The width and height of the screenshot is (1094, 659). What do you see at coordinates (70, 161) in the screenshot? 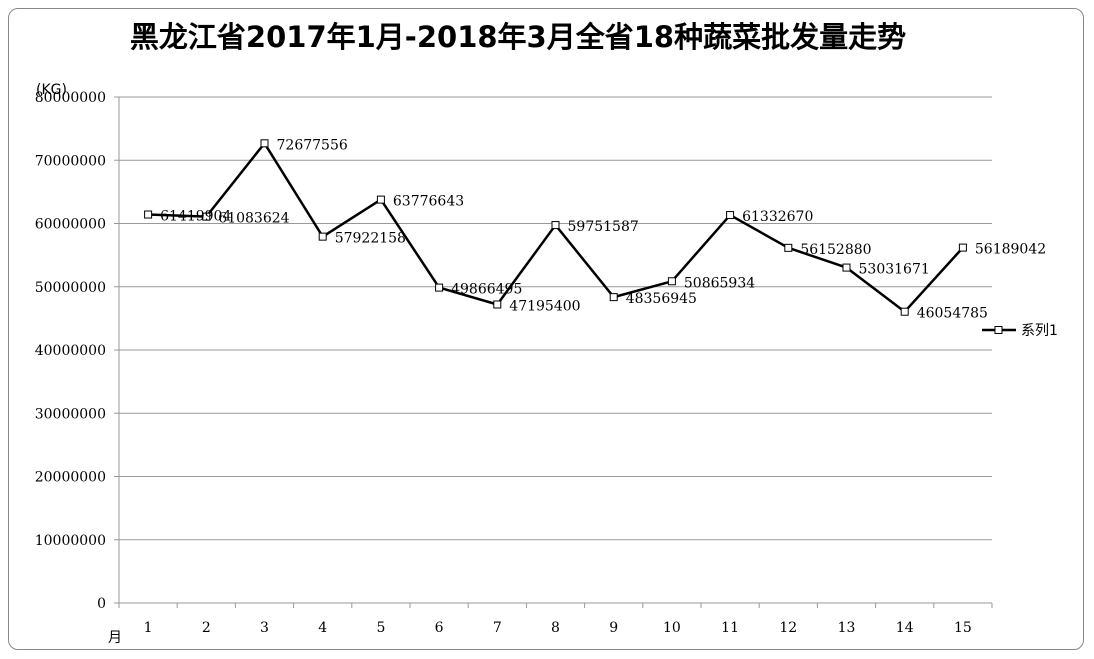
I see `y-tick-label: 70000000` at bounding box center [70, 161].